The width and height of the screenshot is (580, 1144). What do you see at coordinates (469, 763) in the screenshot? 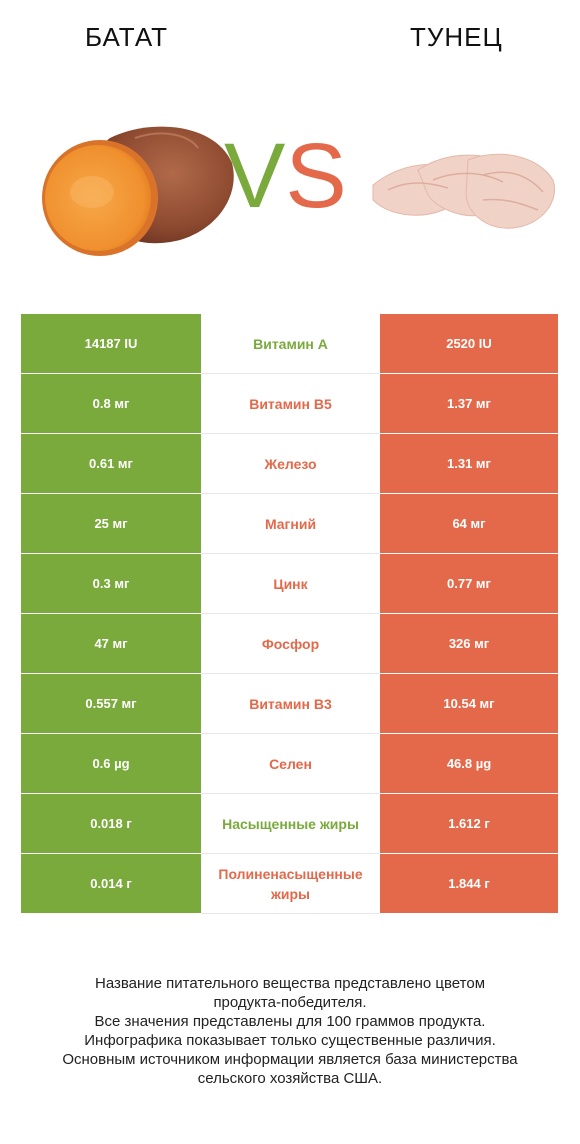
I see `right-value: 46.8 µg` at bounding box center [469, 763].